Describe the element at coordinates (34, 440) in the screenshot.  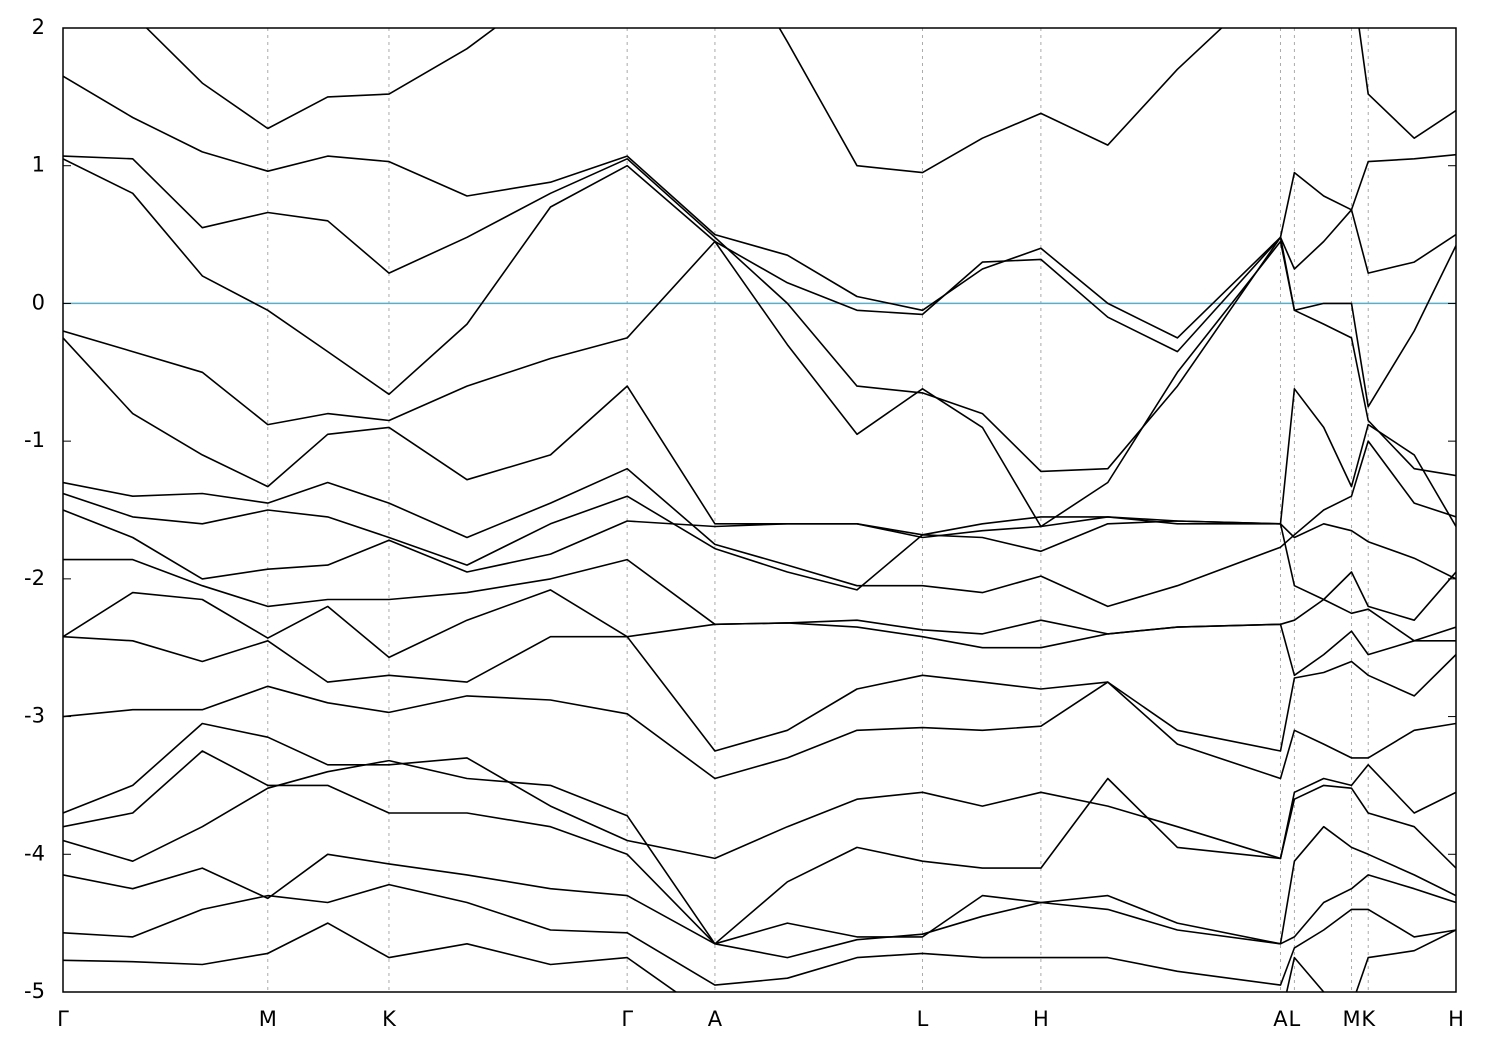
I see `y-tick-label: -1` at that location.